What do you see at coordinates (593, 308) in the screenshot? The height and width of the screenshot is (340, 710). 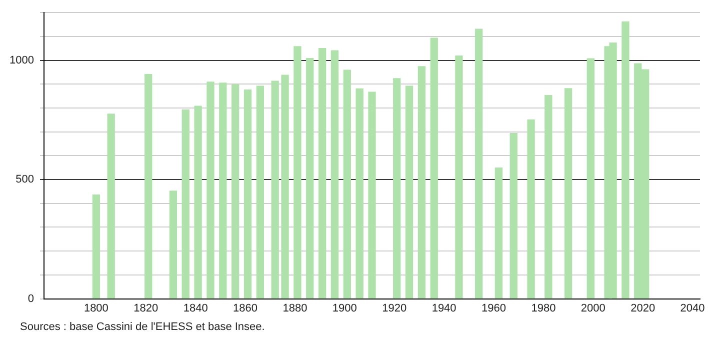 I see `x-tick-label: 2000` at bounding box center [593, 308].